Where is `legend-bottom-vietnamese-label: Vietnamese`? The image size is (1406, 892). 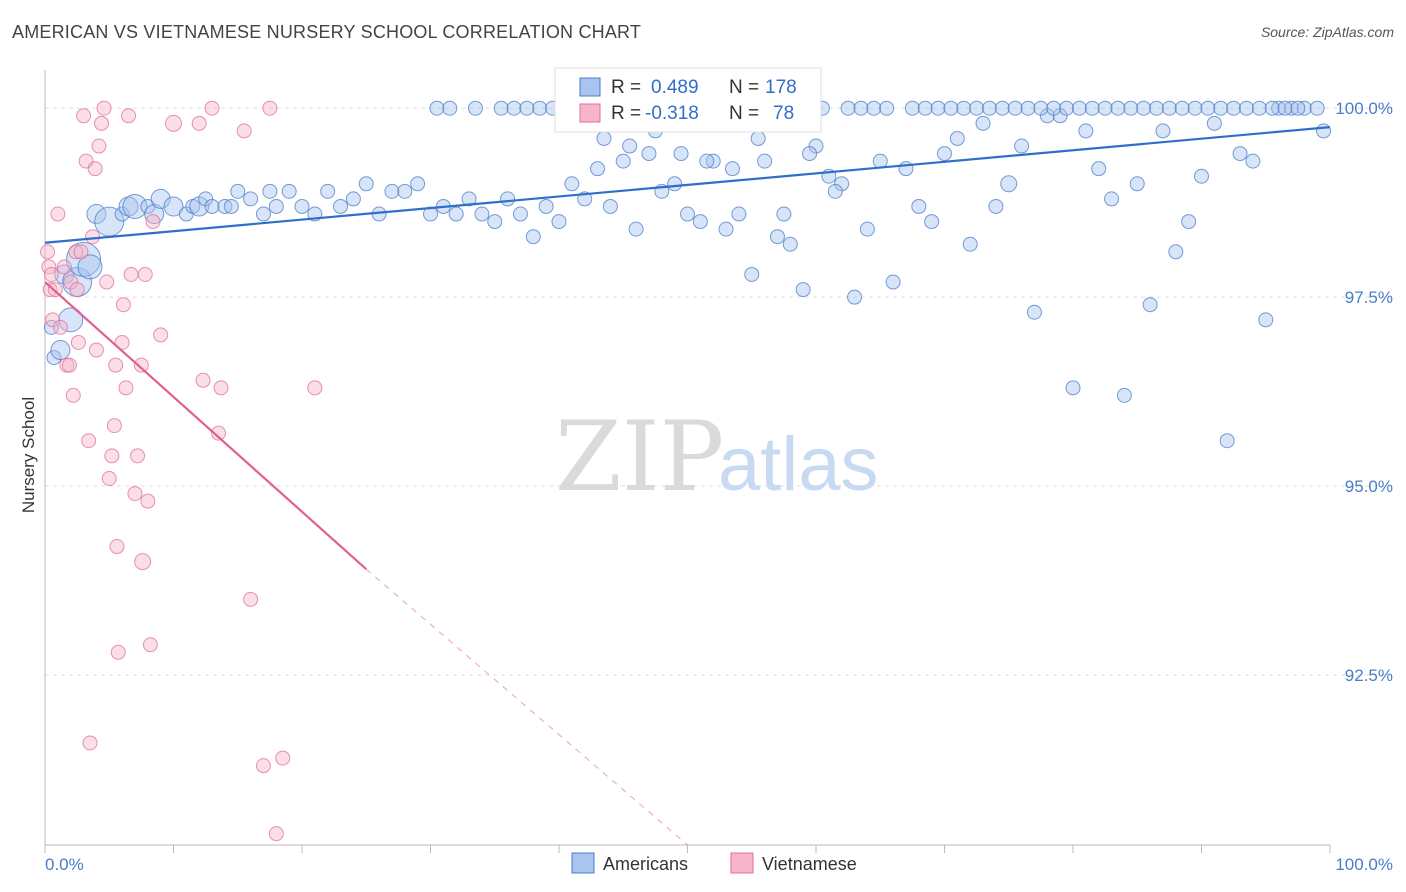 legend-bottom-vietnamese-label: Vietnamese is located at coordinates (809, 864).